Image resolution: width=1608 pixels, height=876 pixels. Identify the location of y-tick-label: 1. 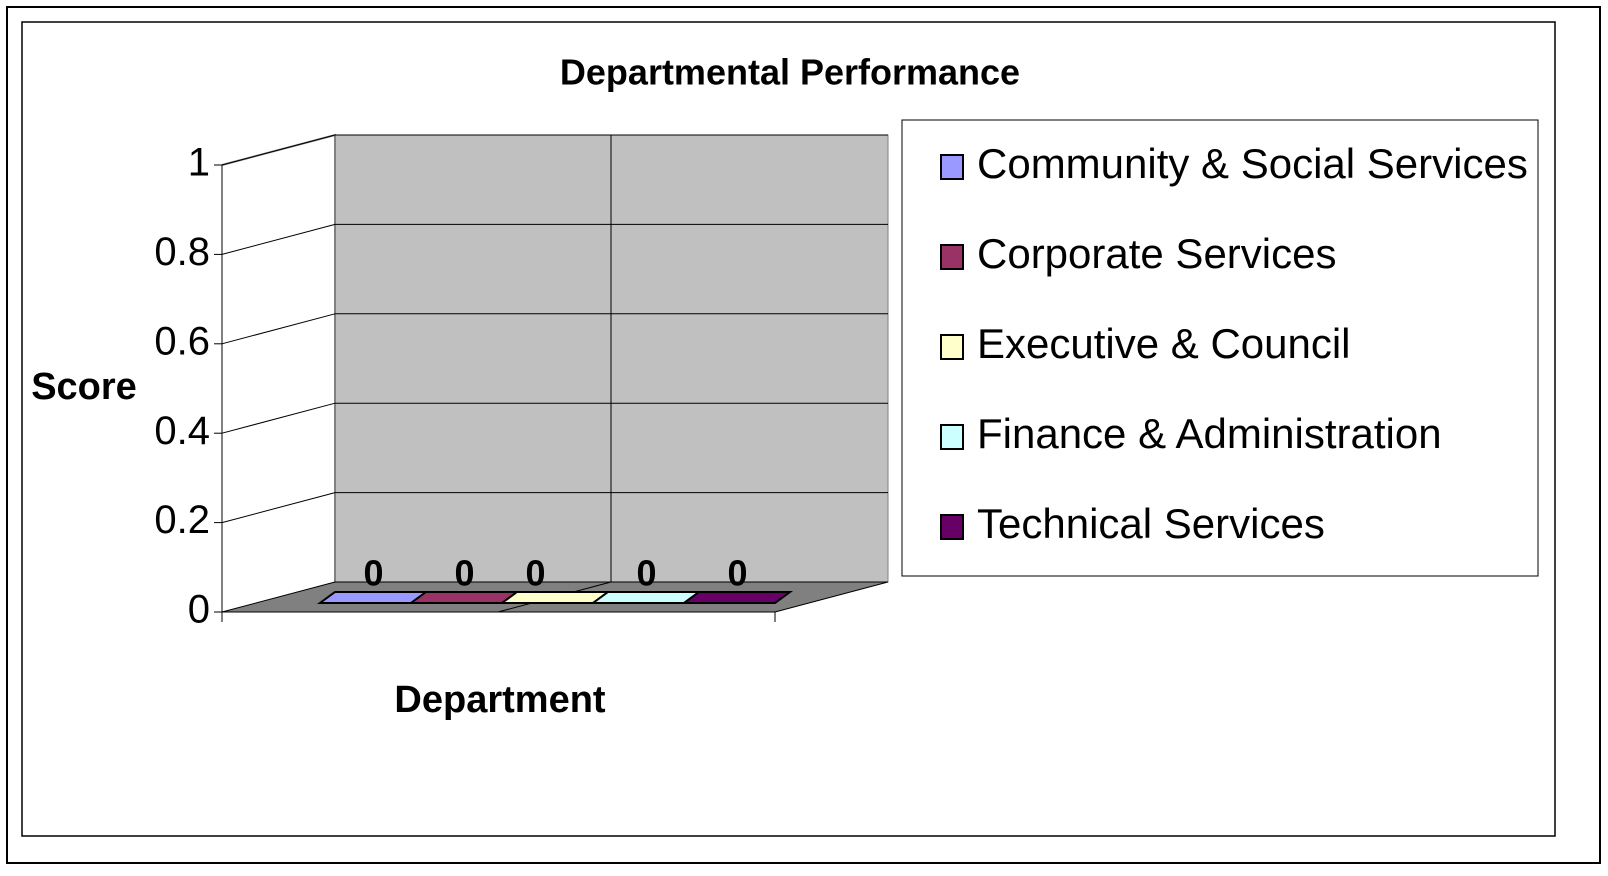
(199, 163).